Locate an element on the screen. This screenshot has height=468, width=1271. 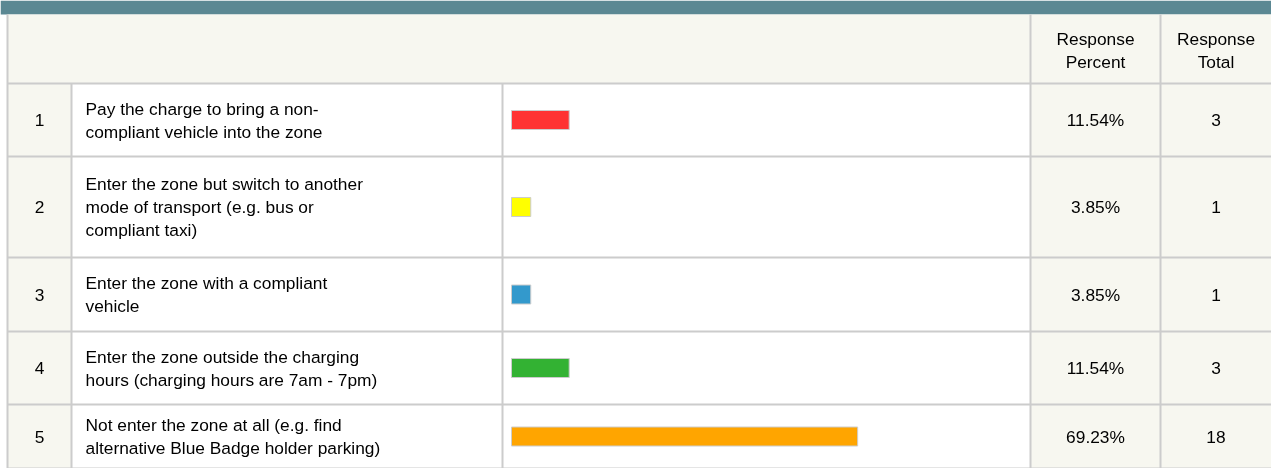
y-tick-label: Pay the charge to bring a non-compliant vehicle into the zone is located at coordinates (204, 120).